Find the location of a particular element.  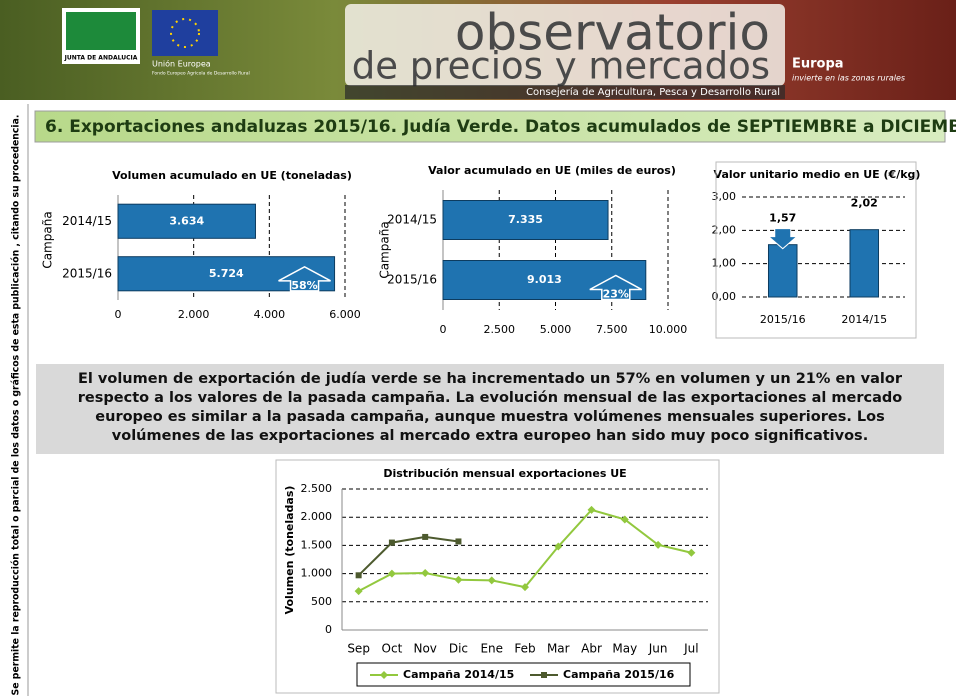

header-title: de precios y mercados is located at coordinates (561, 66).